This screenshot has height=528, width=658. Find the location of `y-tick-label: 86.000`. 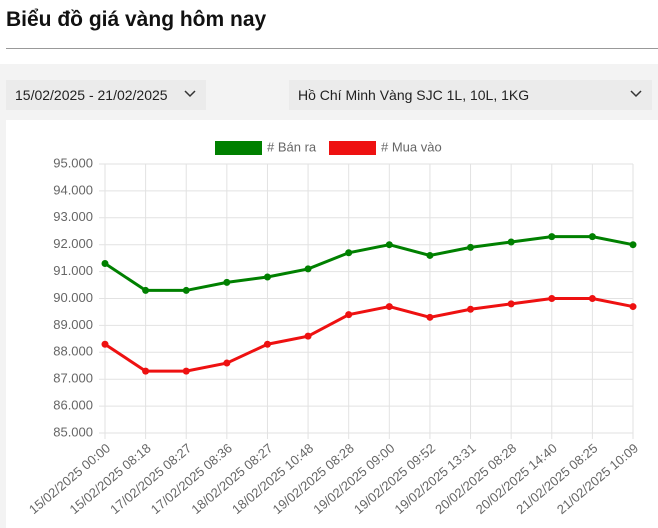

y-tick-label: 86.000 is located at coordinates (73, 405).